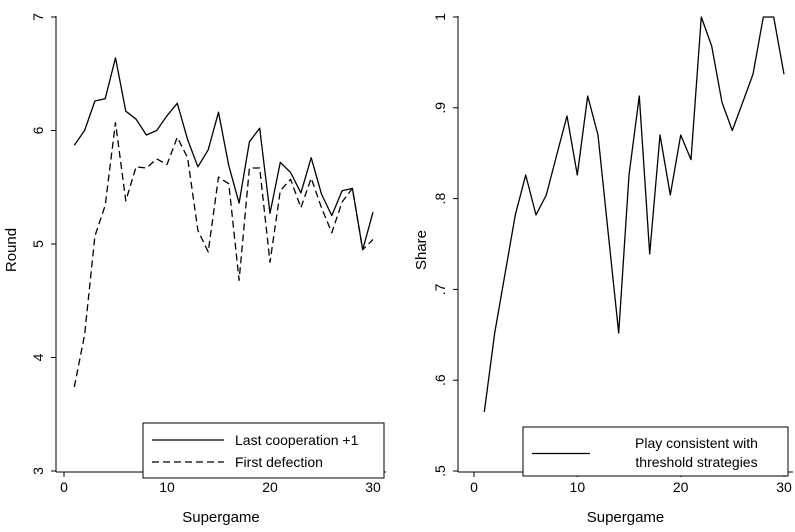 Image resolution: width=795 pixels, height=532 pixels. What do you see at coordinates (440, 471) in the screenshot?
I see `y-tick-label: .5` at bounding box center [440, 471].